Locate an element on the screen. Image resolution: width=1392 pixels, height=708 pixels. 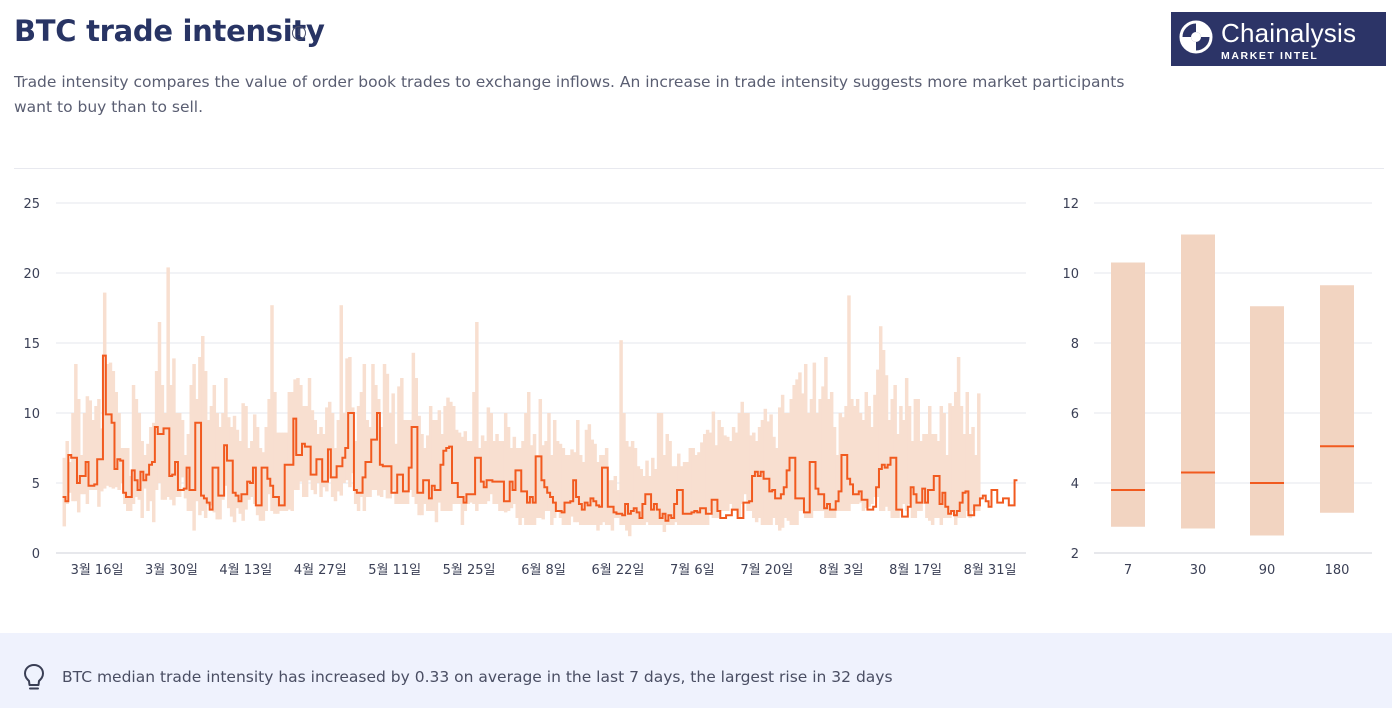
y-tick-label: 10 is located at coordinates (1070, 274).